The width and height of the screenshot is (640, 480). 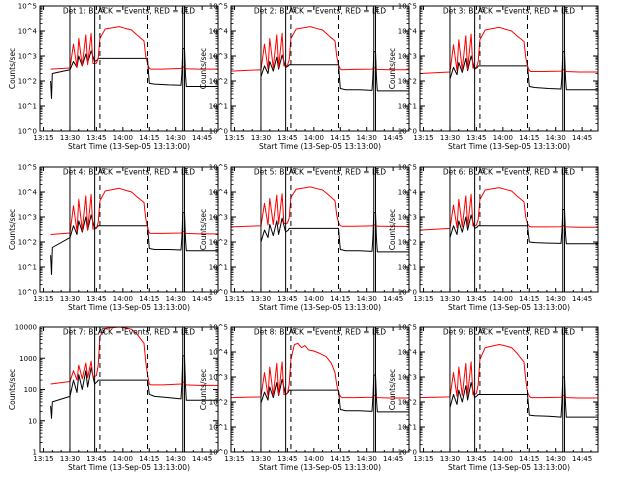 What do you see at coordinates (509, 332) in the screenshot?
I see `panel-title: Det 9: BLACK = Events, RED = LLD` at bounding box center [509, 332].